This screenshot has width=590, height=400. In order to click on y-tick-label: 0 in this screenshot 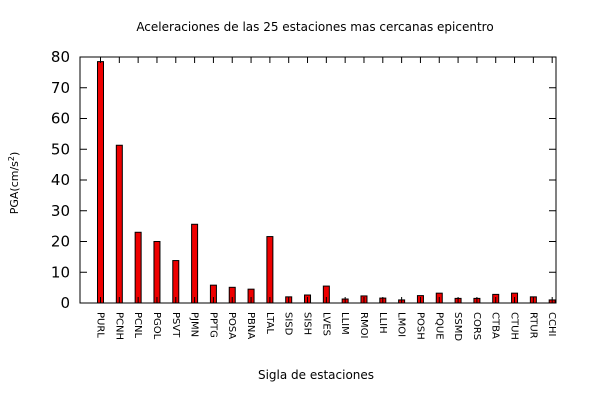, I will do `click(65, 303)`.